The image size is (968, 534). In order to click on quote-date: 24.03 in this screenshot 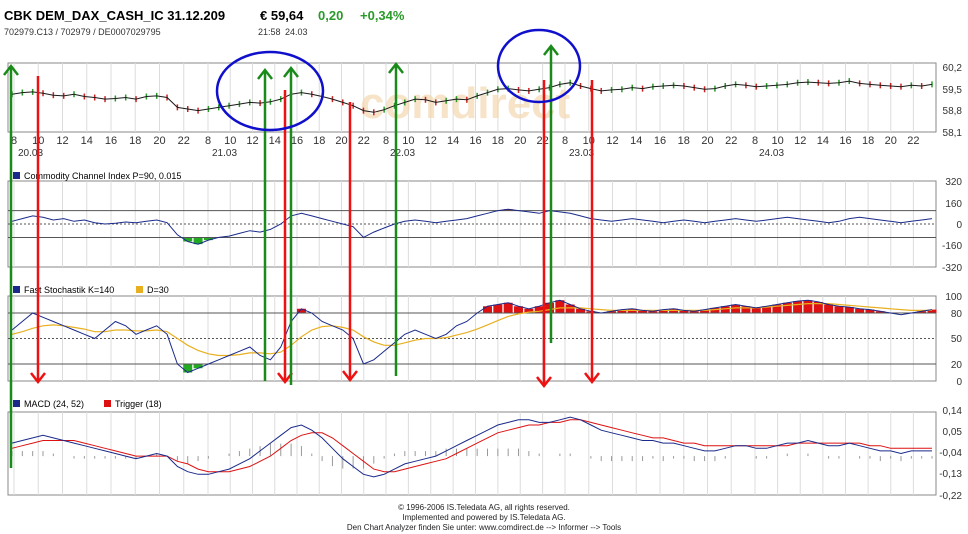, I will do `click(296, 32)`.